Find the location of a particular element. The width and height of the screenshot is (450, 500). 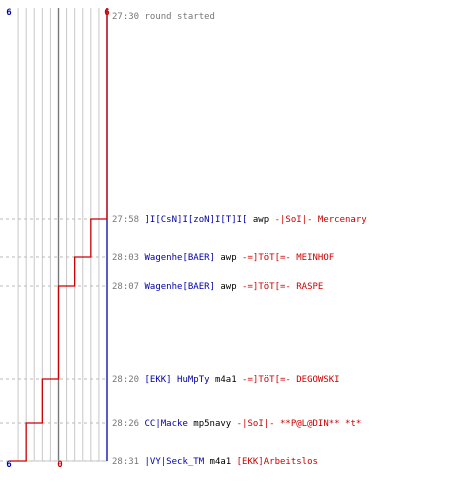

event-time: 28:20 is located at coordinates (125, 380).